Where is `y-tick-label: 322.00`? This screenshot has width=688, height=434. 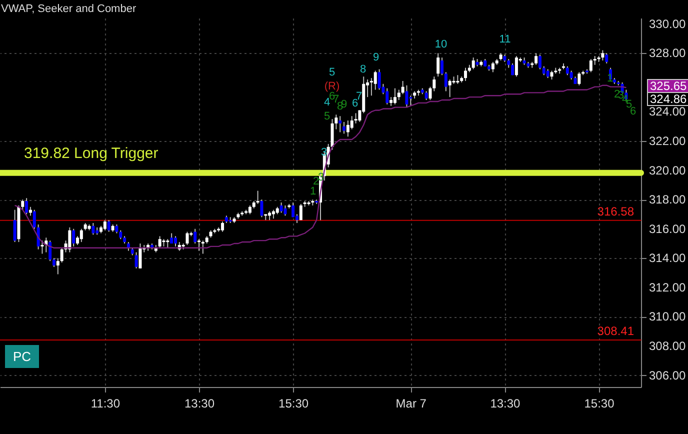 y-tick-label: 322.00 is located at coordinates (667, 141).